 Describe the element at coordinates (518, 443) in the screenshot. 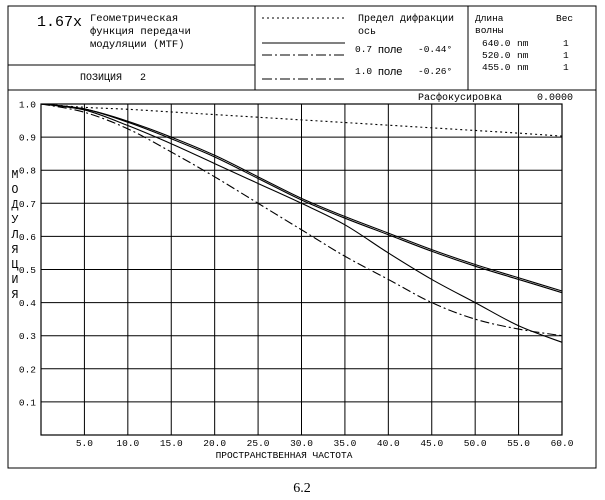

I see `x-tick-label-10: 55.0` at that location.